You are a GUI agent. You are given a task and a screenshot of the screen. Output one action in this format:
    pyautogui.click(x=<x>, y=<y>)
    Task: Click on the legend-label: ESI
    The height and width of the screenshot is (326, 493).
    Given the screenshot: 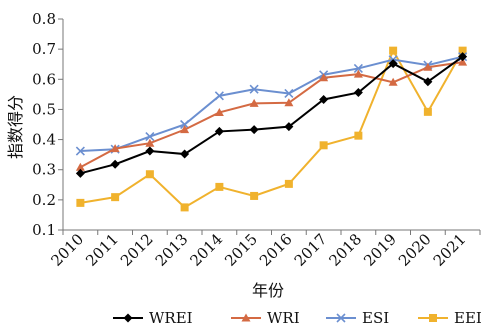 What is the action you would take?
    pyautogui.click(x=375, y=317)
    